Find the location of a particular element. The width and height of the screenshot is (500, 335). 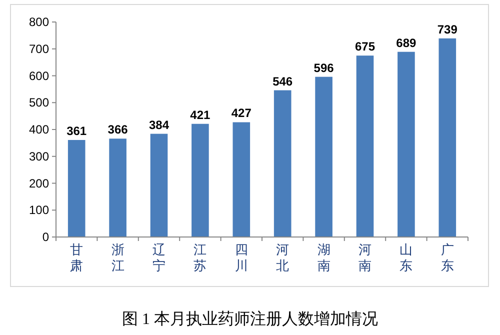

y-tick-label: 800 is located at coordinates (39, 22).